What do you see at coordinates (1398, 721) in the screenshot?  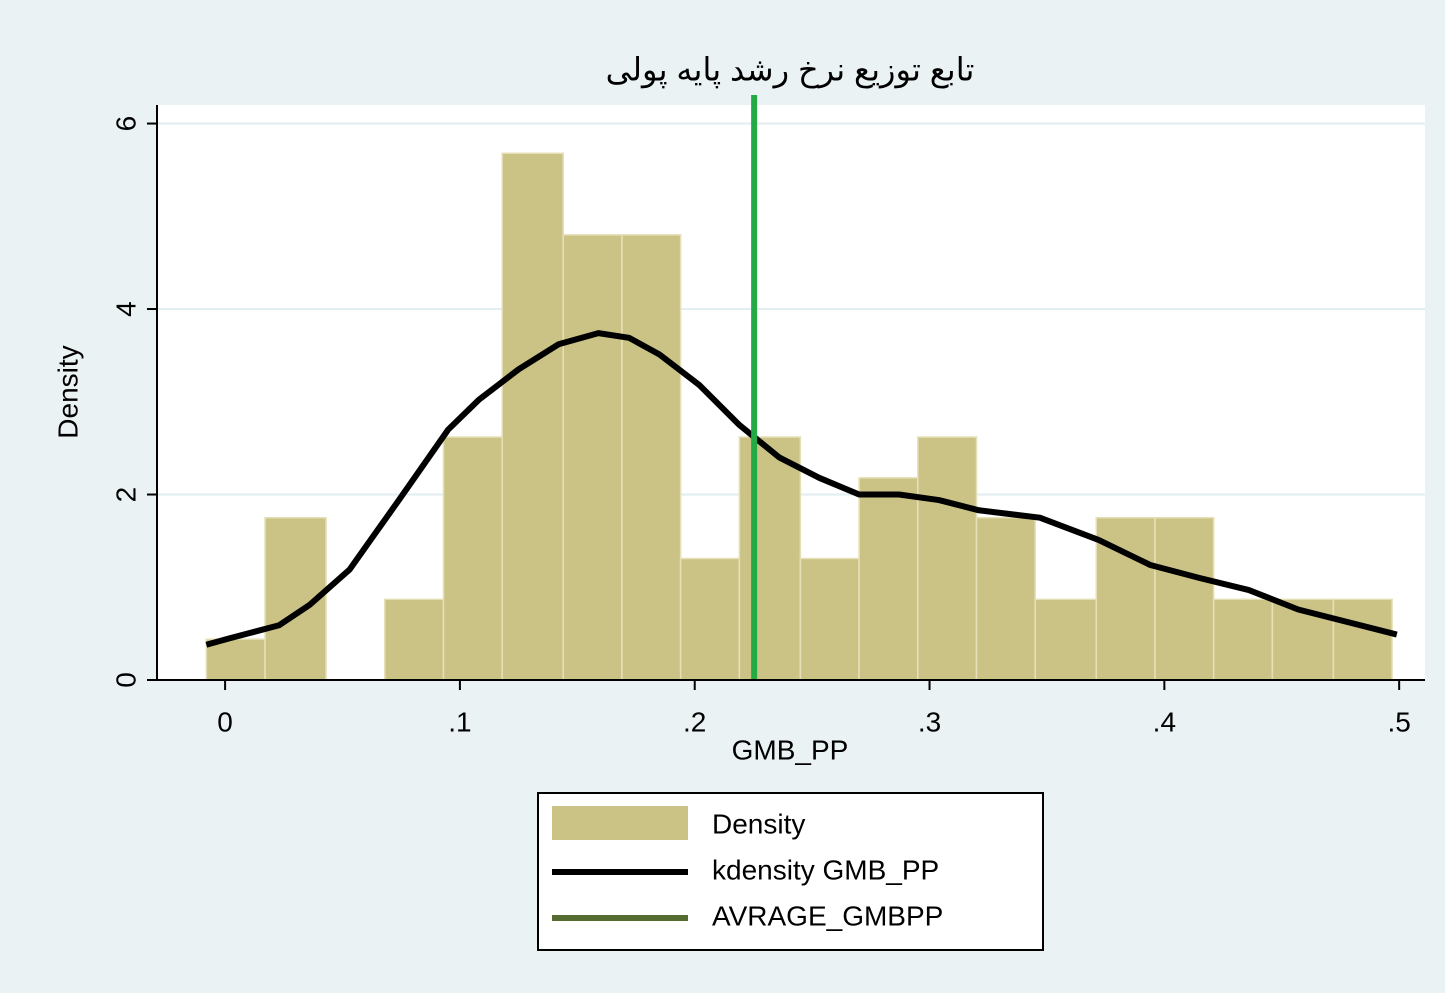 I see `x-tick-label: .5` at bounding box center [1398, 721].